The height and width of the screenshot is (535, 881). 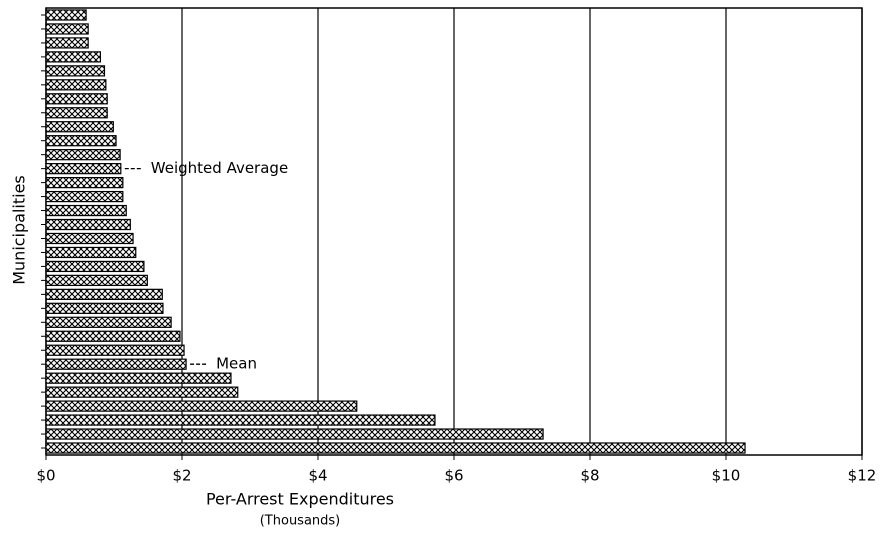 I want to click on x-tick-label: $8, so click(x=589, y=476).